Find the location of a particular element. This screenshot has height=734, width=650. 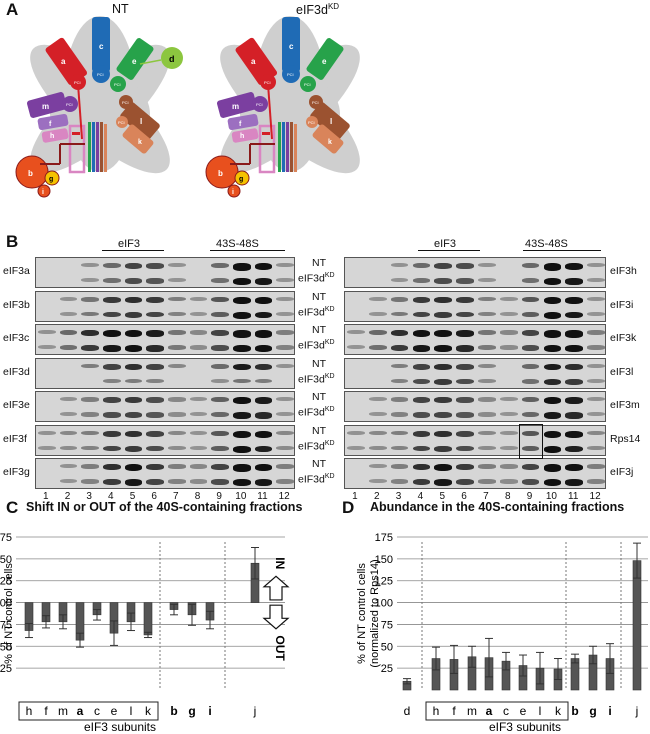

fraction-number: 11 is located at coordinates (573, 496).